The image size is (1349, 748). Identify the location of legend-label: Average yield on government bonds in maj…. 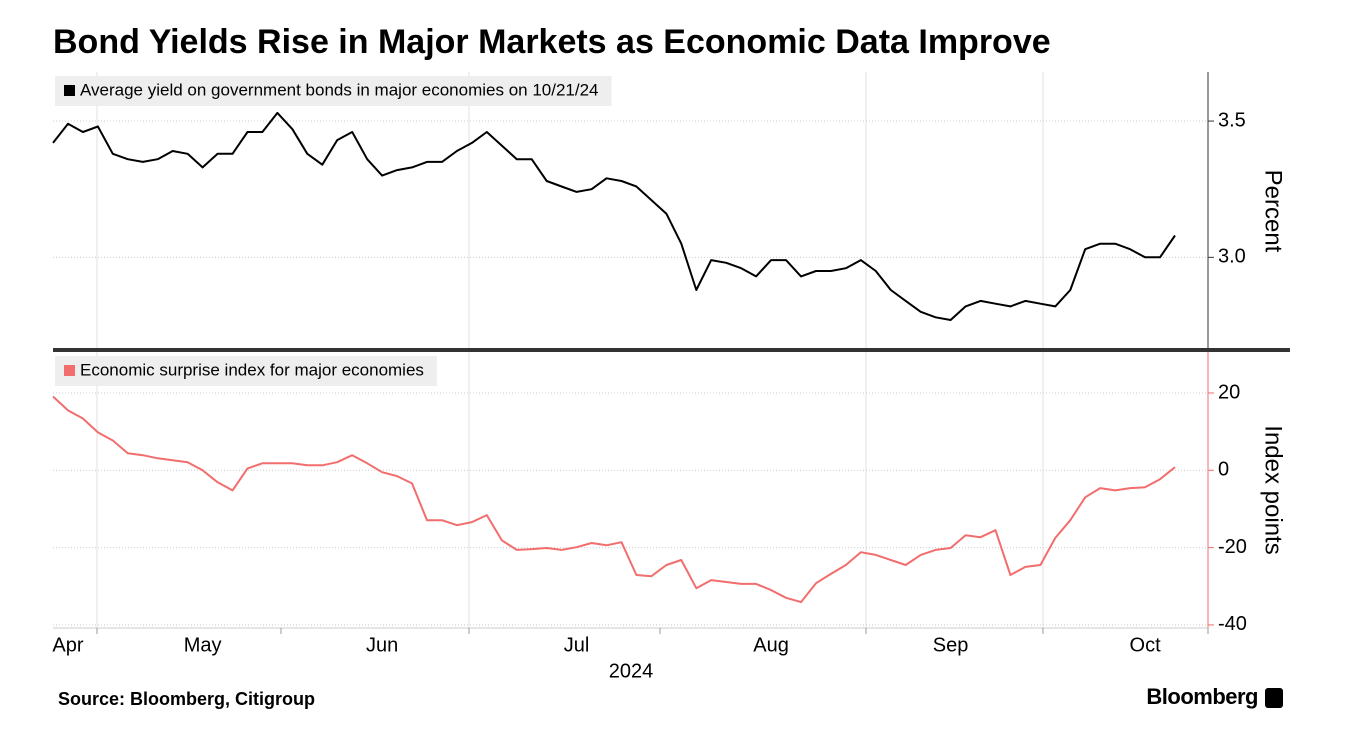
(339, 89).